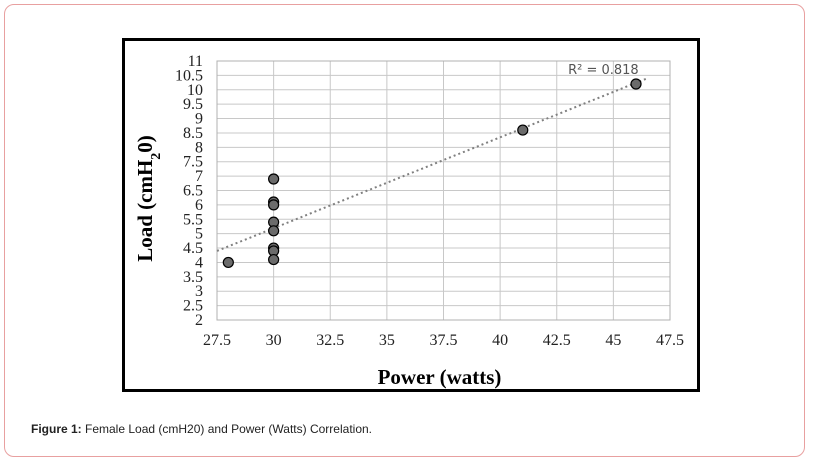 This screenshot has height=463, width=817. Describe the element at coordinates (195, 61) in the screenshot. I see `y-tick-label: 11` at that location.